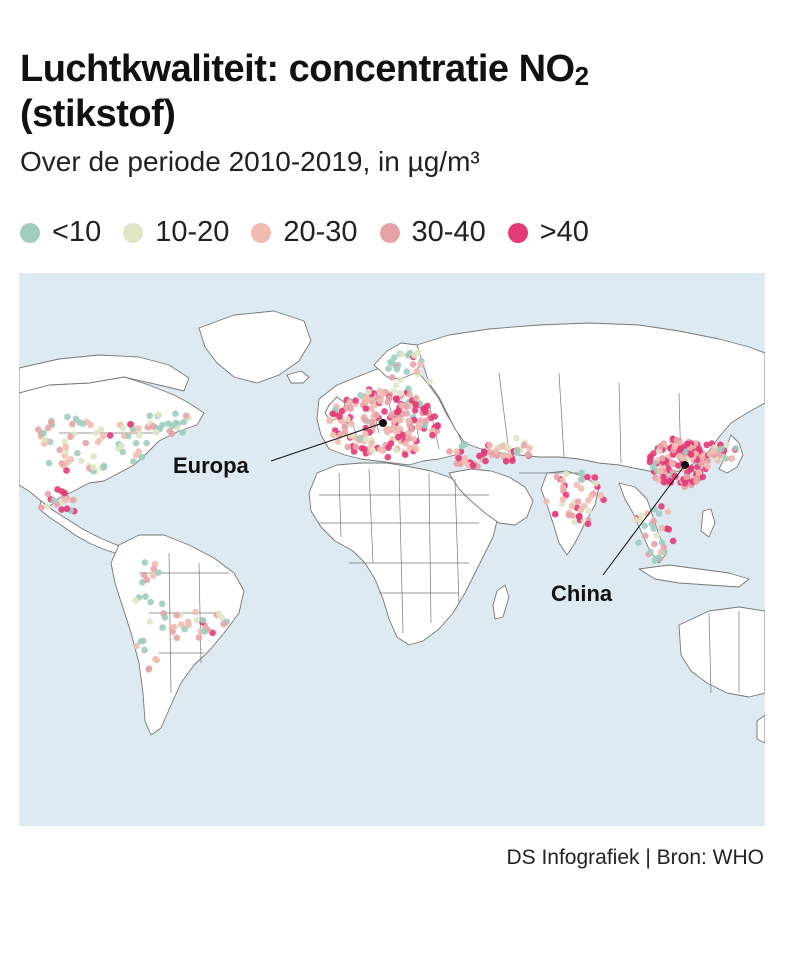 This screenshot has height=967, width=785. Describe the element at coordinates (708, 523) in the screenshot. I see `philippines` at that location.